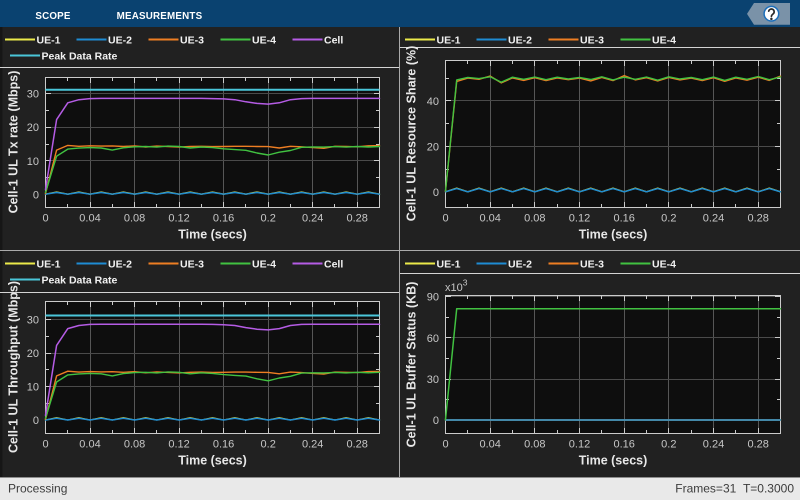 This screenshot has width=800, height=500. Describe the element at coordinates (433, 298) in the screenshot. I see `svg-text: 90` at that location.